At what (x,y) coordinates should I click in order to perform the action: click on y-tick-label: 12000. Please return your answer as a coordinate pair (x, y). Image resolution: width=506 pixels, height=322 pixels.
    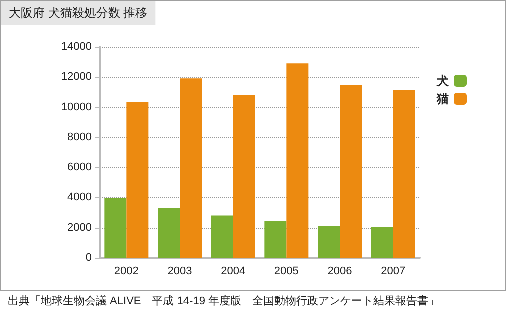
    Looking at the image, I should click on (76, 77).